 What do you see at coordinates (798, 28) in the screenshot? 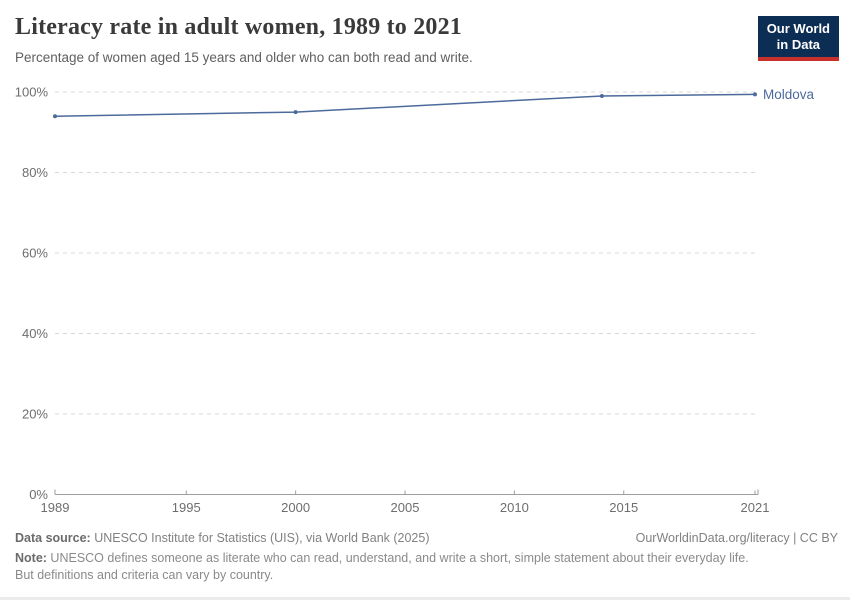
I see `owid-logo-line1: Our World` at bounding box center [798, 28].